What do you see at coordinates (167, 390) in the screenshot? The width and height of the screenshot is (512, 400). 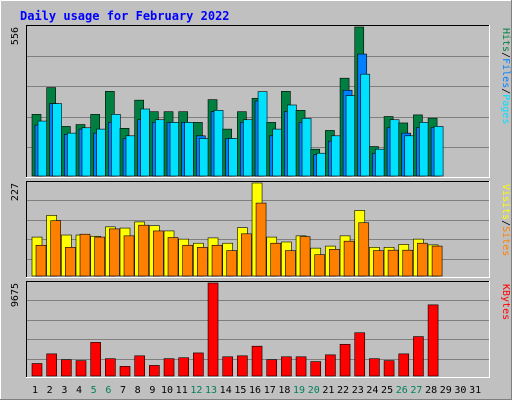 I see `day-label-10: 10` at bounding box center [167, 390].